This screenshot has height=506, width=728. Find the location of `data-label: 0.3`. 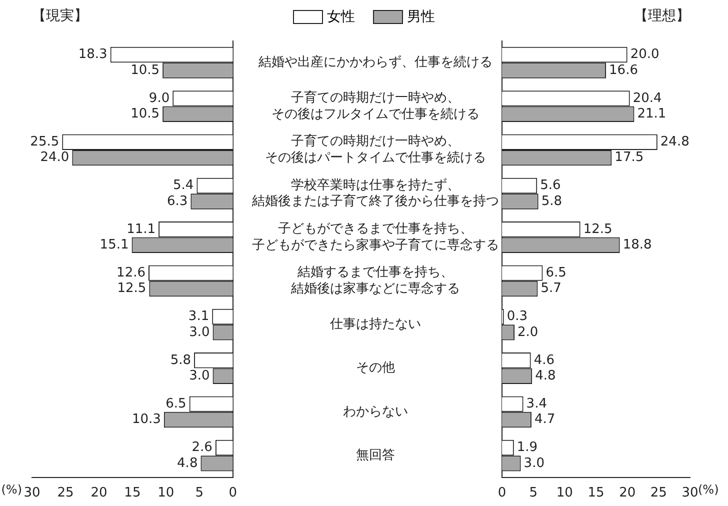

data-label: 0.3 is located at coordinates (517, 316).